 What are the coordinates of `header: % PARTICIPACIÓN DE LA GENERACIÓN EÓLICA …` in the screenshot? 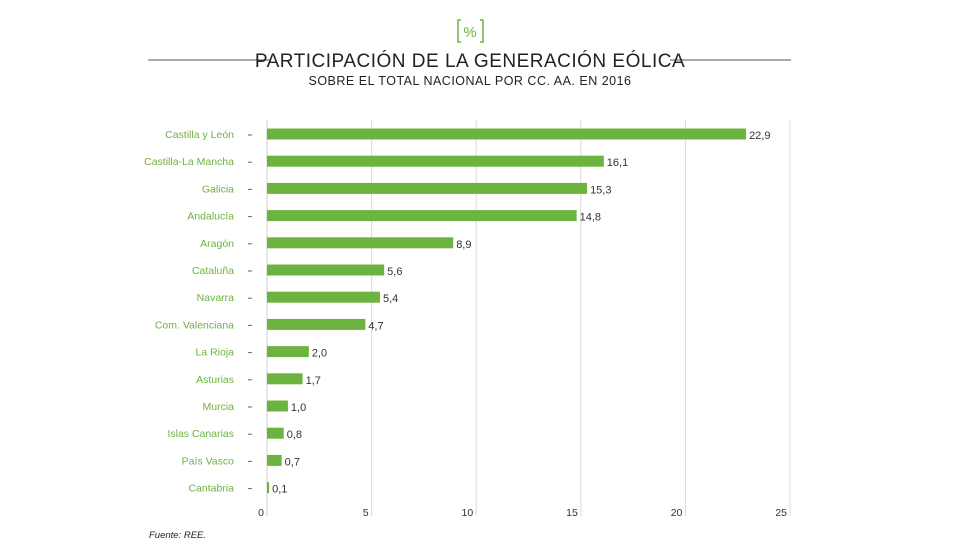 It's located at (469, 53).